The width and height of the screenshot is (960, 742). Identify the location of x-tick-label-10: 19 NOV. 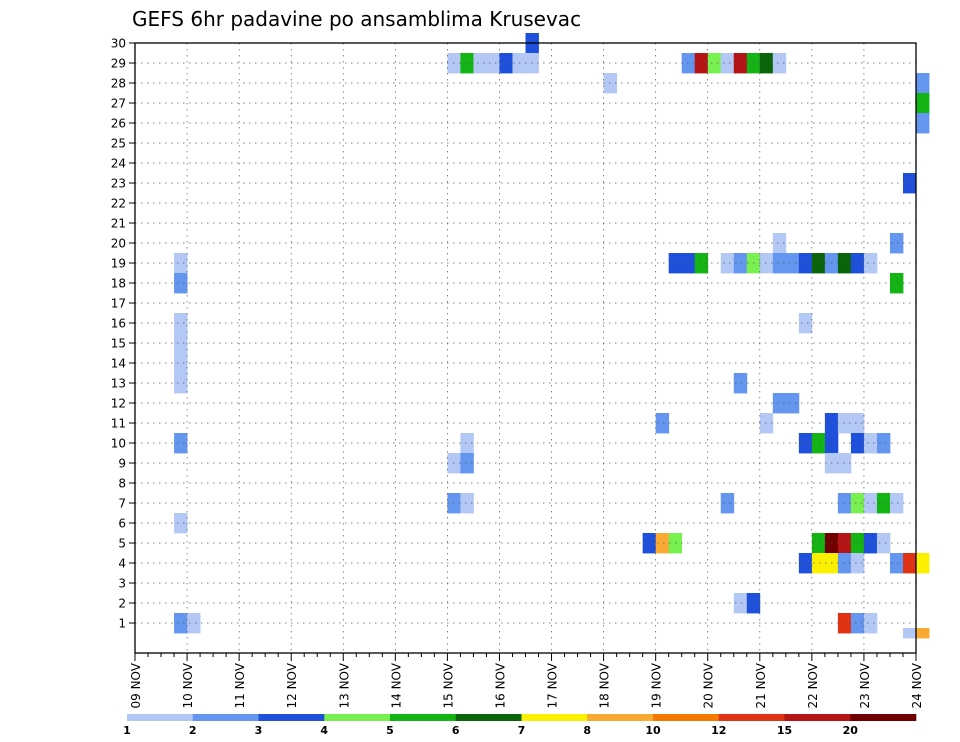
(657, 685).